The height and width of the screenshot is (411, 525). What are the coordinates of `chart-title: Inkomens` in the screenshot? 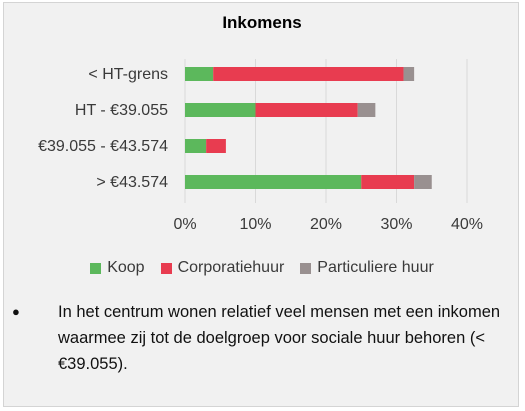 It's located at (262, 22).